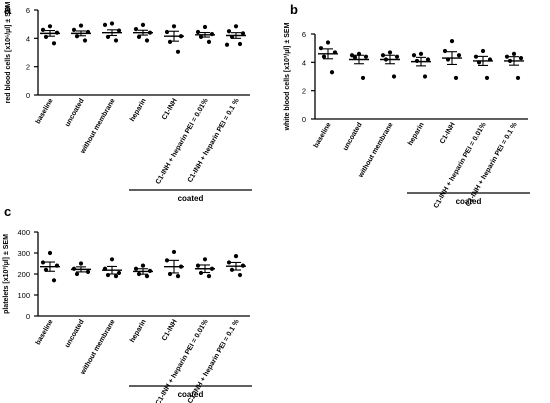 The width and height of the screenshot is (550, 403). I want to click on x-tick-label: uncoated, so click(75, 113).